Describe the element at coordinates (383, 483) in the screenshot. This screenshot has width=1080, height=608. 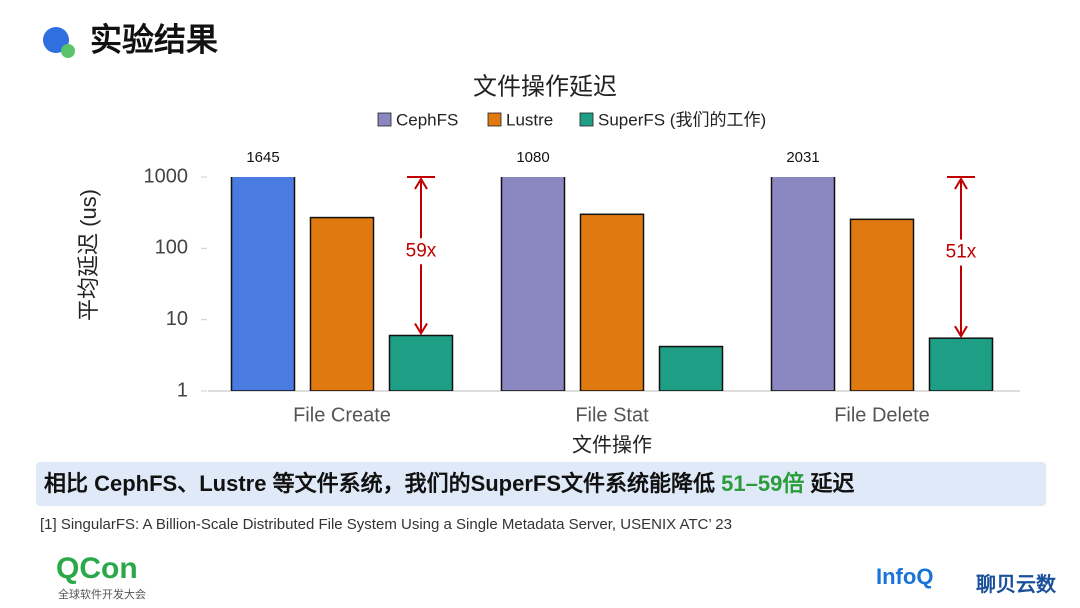
I see `summary-text: 相比 CephFS、Lustre 等文件系统，我们的SuperFS文件系统能降低` at that location.